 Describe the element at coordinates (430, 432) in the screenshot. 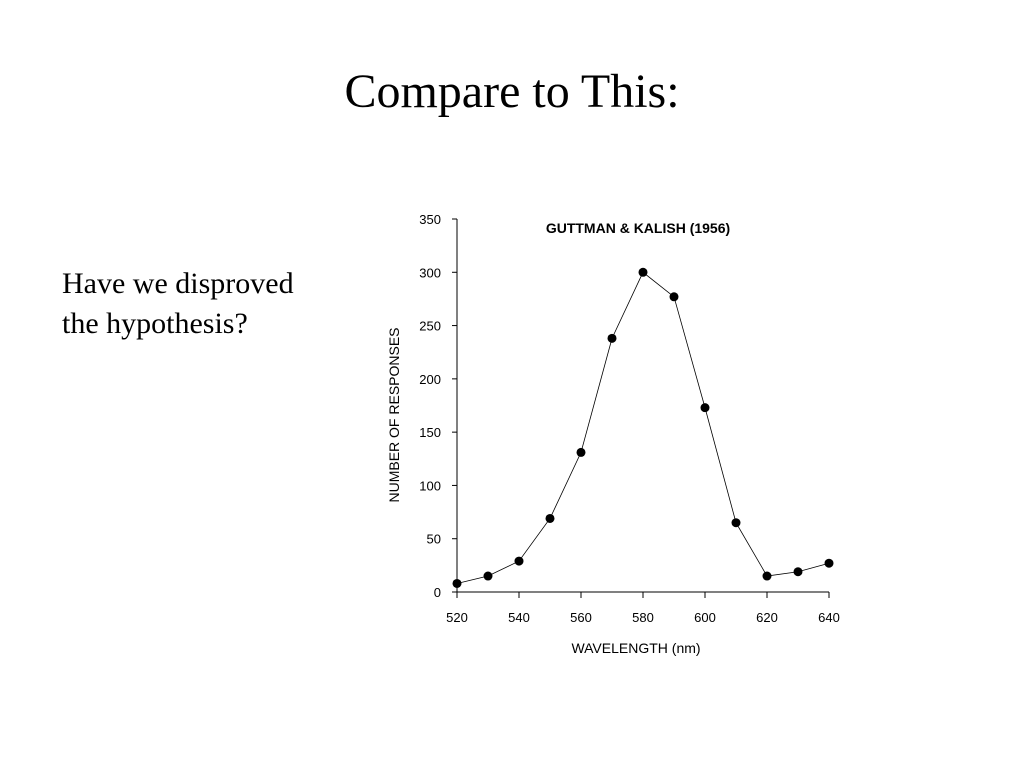

I see `y-tick-label: 150` at that location.